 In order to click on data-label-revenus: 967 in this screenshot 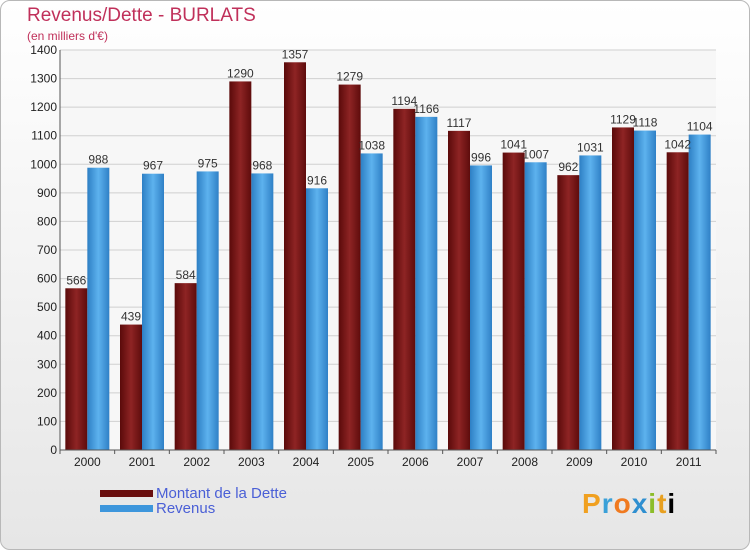, I will do `click(153, 166)`.